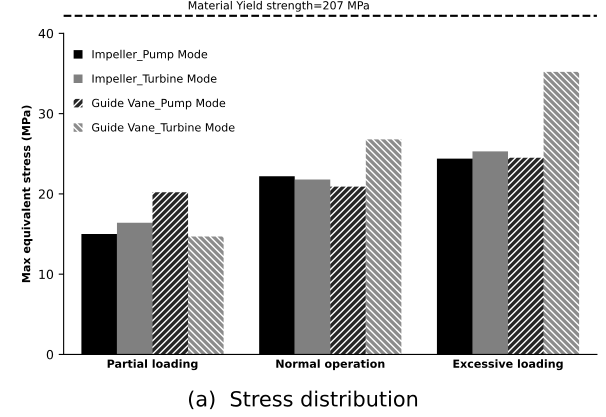 The width and height of the screenshot is (606, 417). Describe the element at coordinates (46, 194) in the screenshot. I see `y-tick-label: 20` at that location.